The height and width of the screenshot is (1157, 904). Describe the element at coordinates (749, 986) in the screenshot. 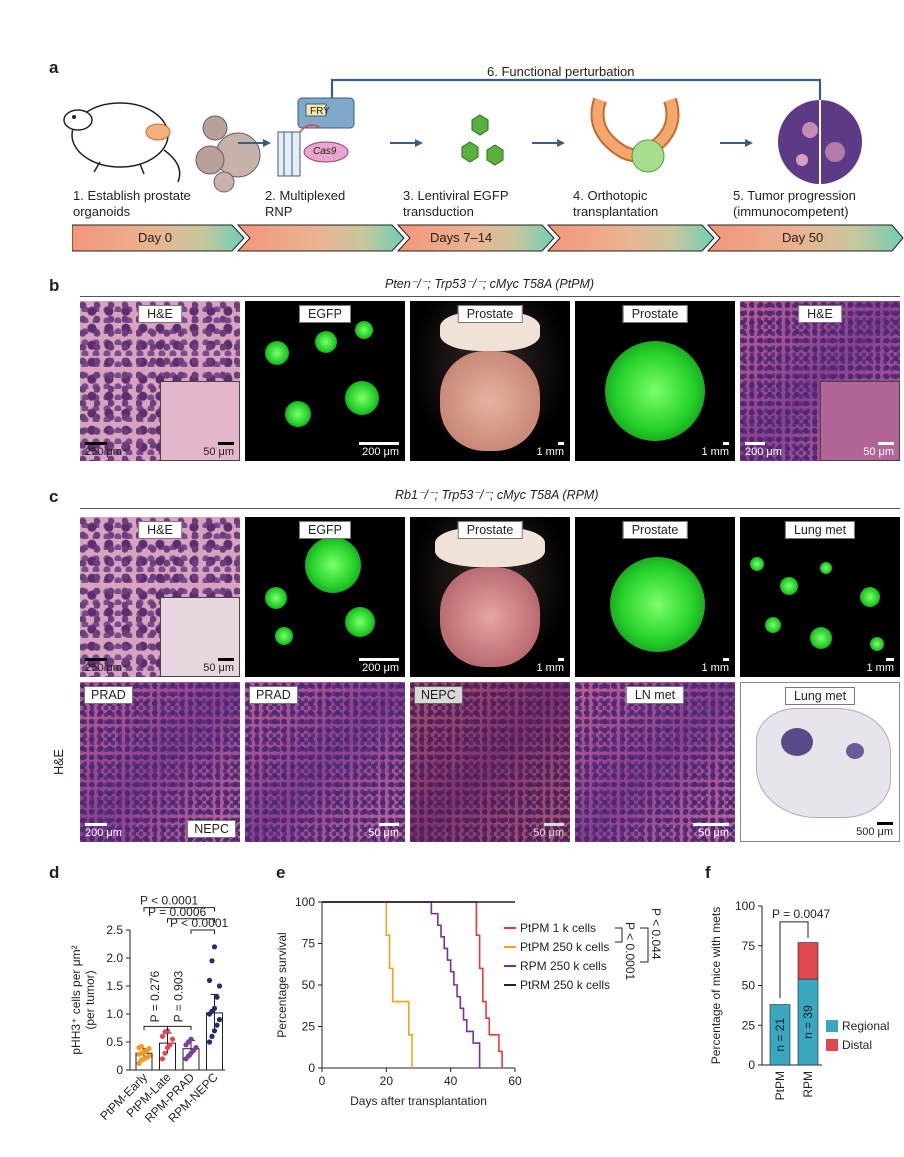

I see `y-tick-label: 50` at that location.